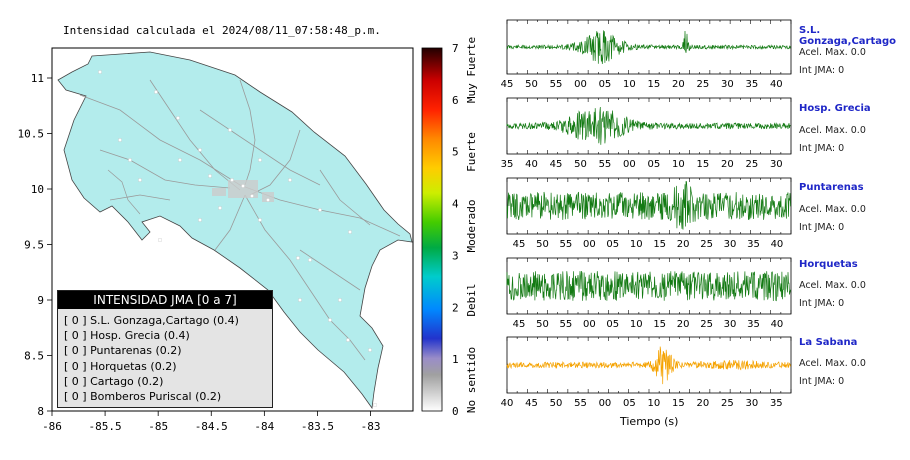 This screenshot has width=910, height=460. I want to click on legend-item: [ 0 ] Horquetas (0.2), so click(120, 366).